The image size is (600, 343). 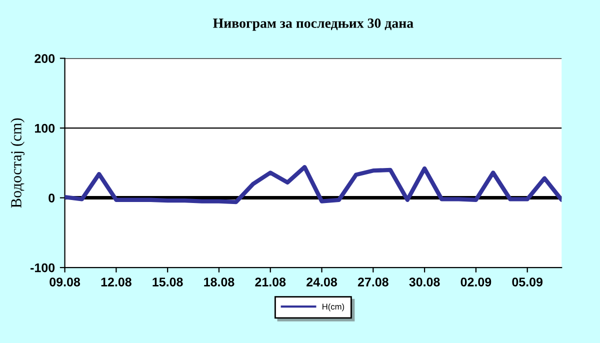 I want to click on x-tick-label: 05.09, so click(x=527, y=282).